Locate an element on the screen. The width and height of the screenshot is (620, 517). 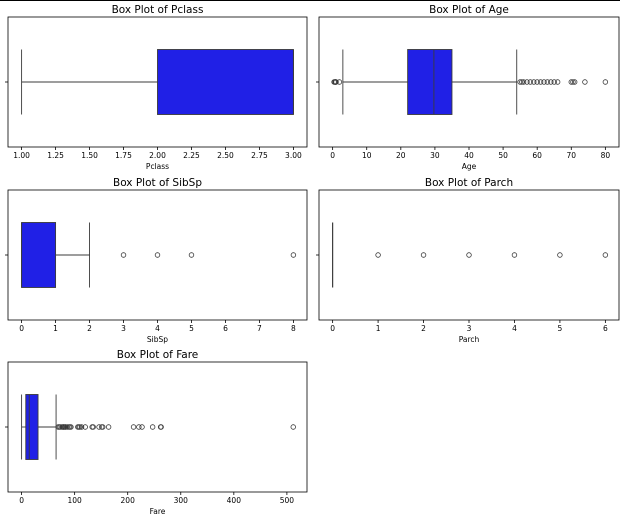
x-tick-label: 100 is located at coordinates (74, 500).